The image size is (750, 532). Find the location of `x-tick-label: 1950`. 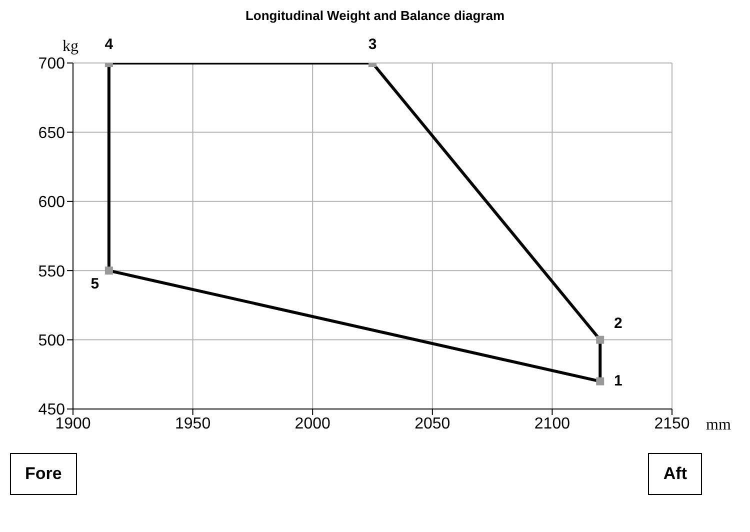

x-tick-label: 1950 is located at coordinates (193, 423).